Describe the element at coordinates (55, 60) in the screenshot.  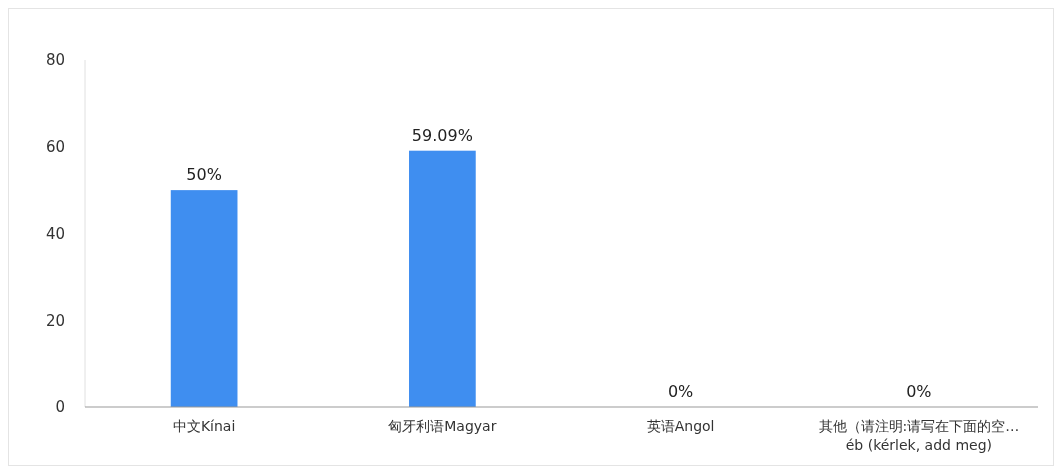
I see `y-tick-label: 80` at that location.